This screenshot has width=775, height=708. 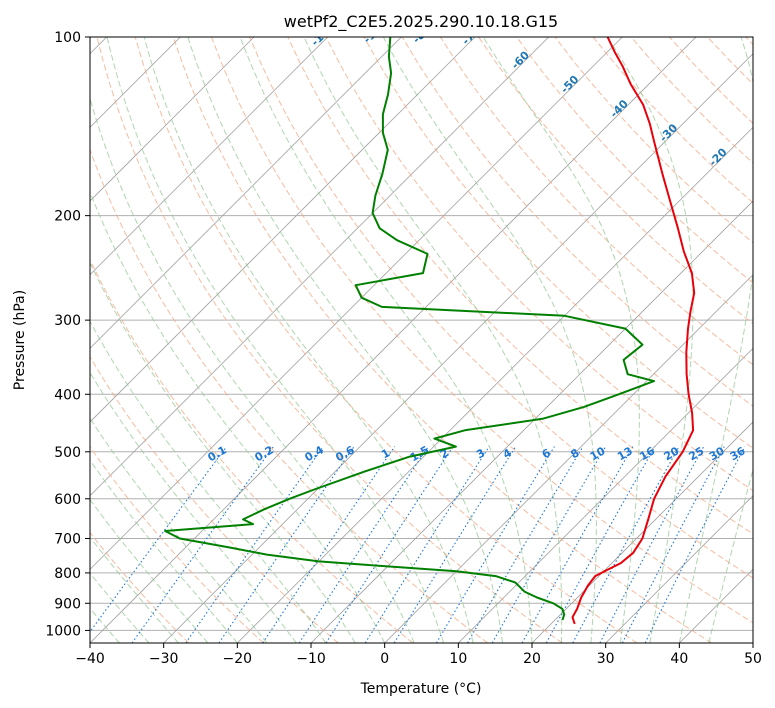 I want to click on y-tick-label: 200, so click(x=67, y=217).